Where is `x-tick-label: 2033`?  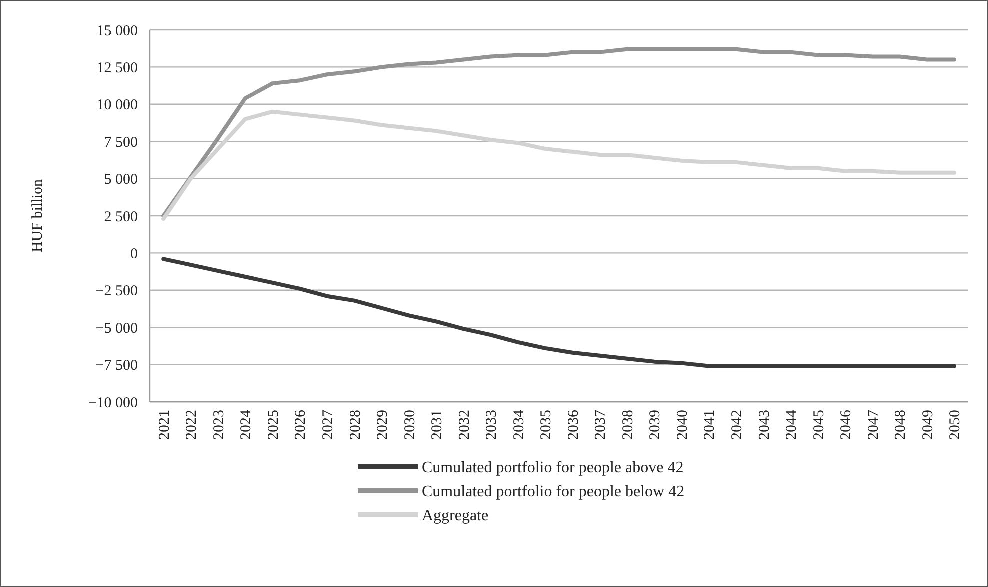
x-tick-label: 2033 is located at coordinates (492, 425).